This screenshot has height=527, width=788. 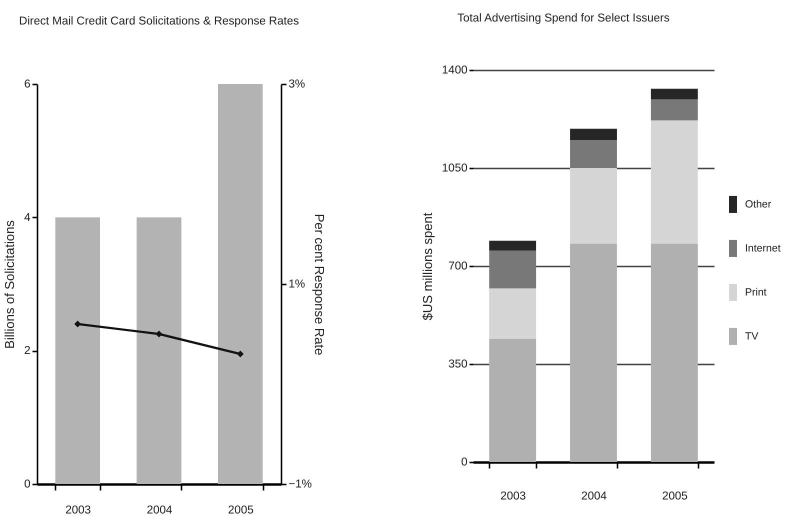 I want to click on y-tick-label: 1400, so click(x=455, y=70).